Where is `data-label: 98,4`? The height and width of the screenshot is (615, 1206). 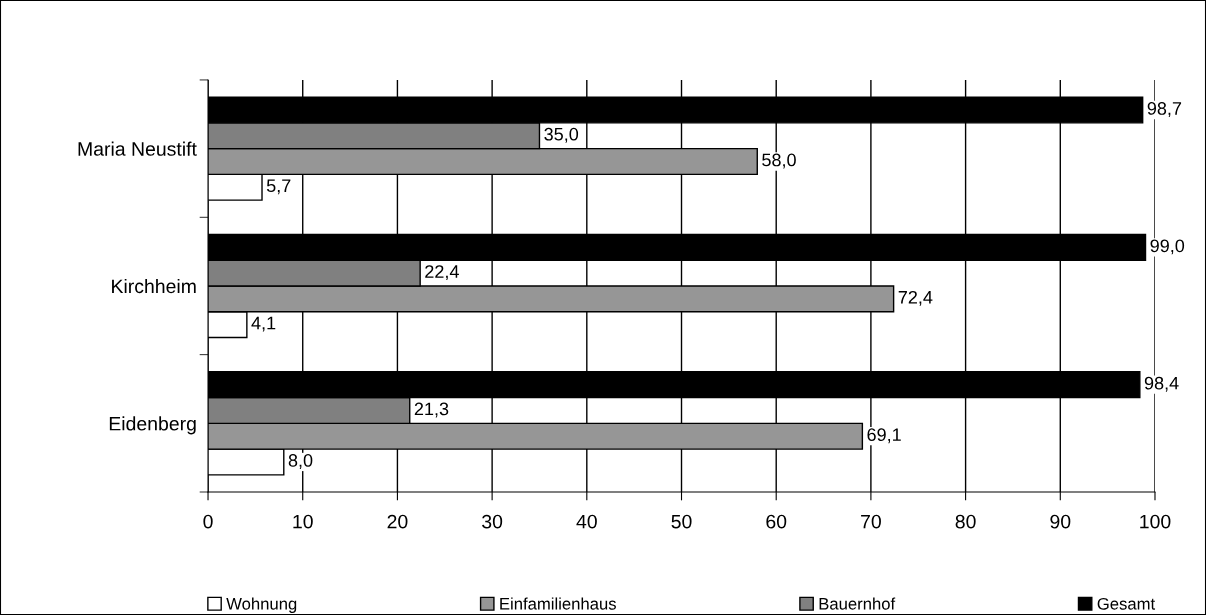
data-label: 98,4 is located at coordinates (1161, 384).